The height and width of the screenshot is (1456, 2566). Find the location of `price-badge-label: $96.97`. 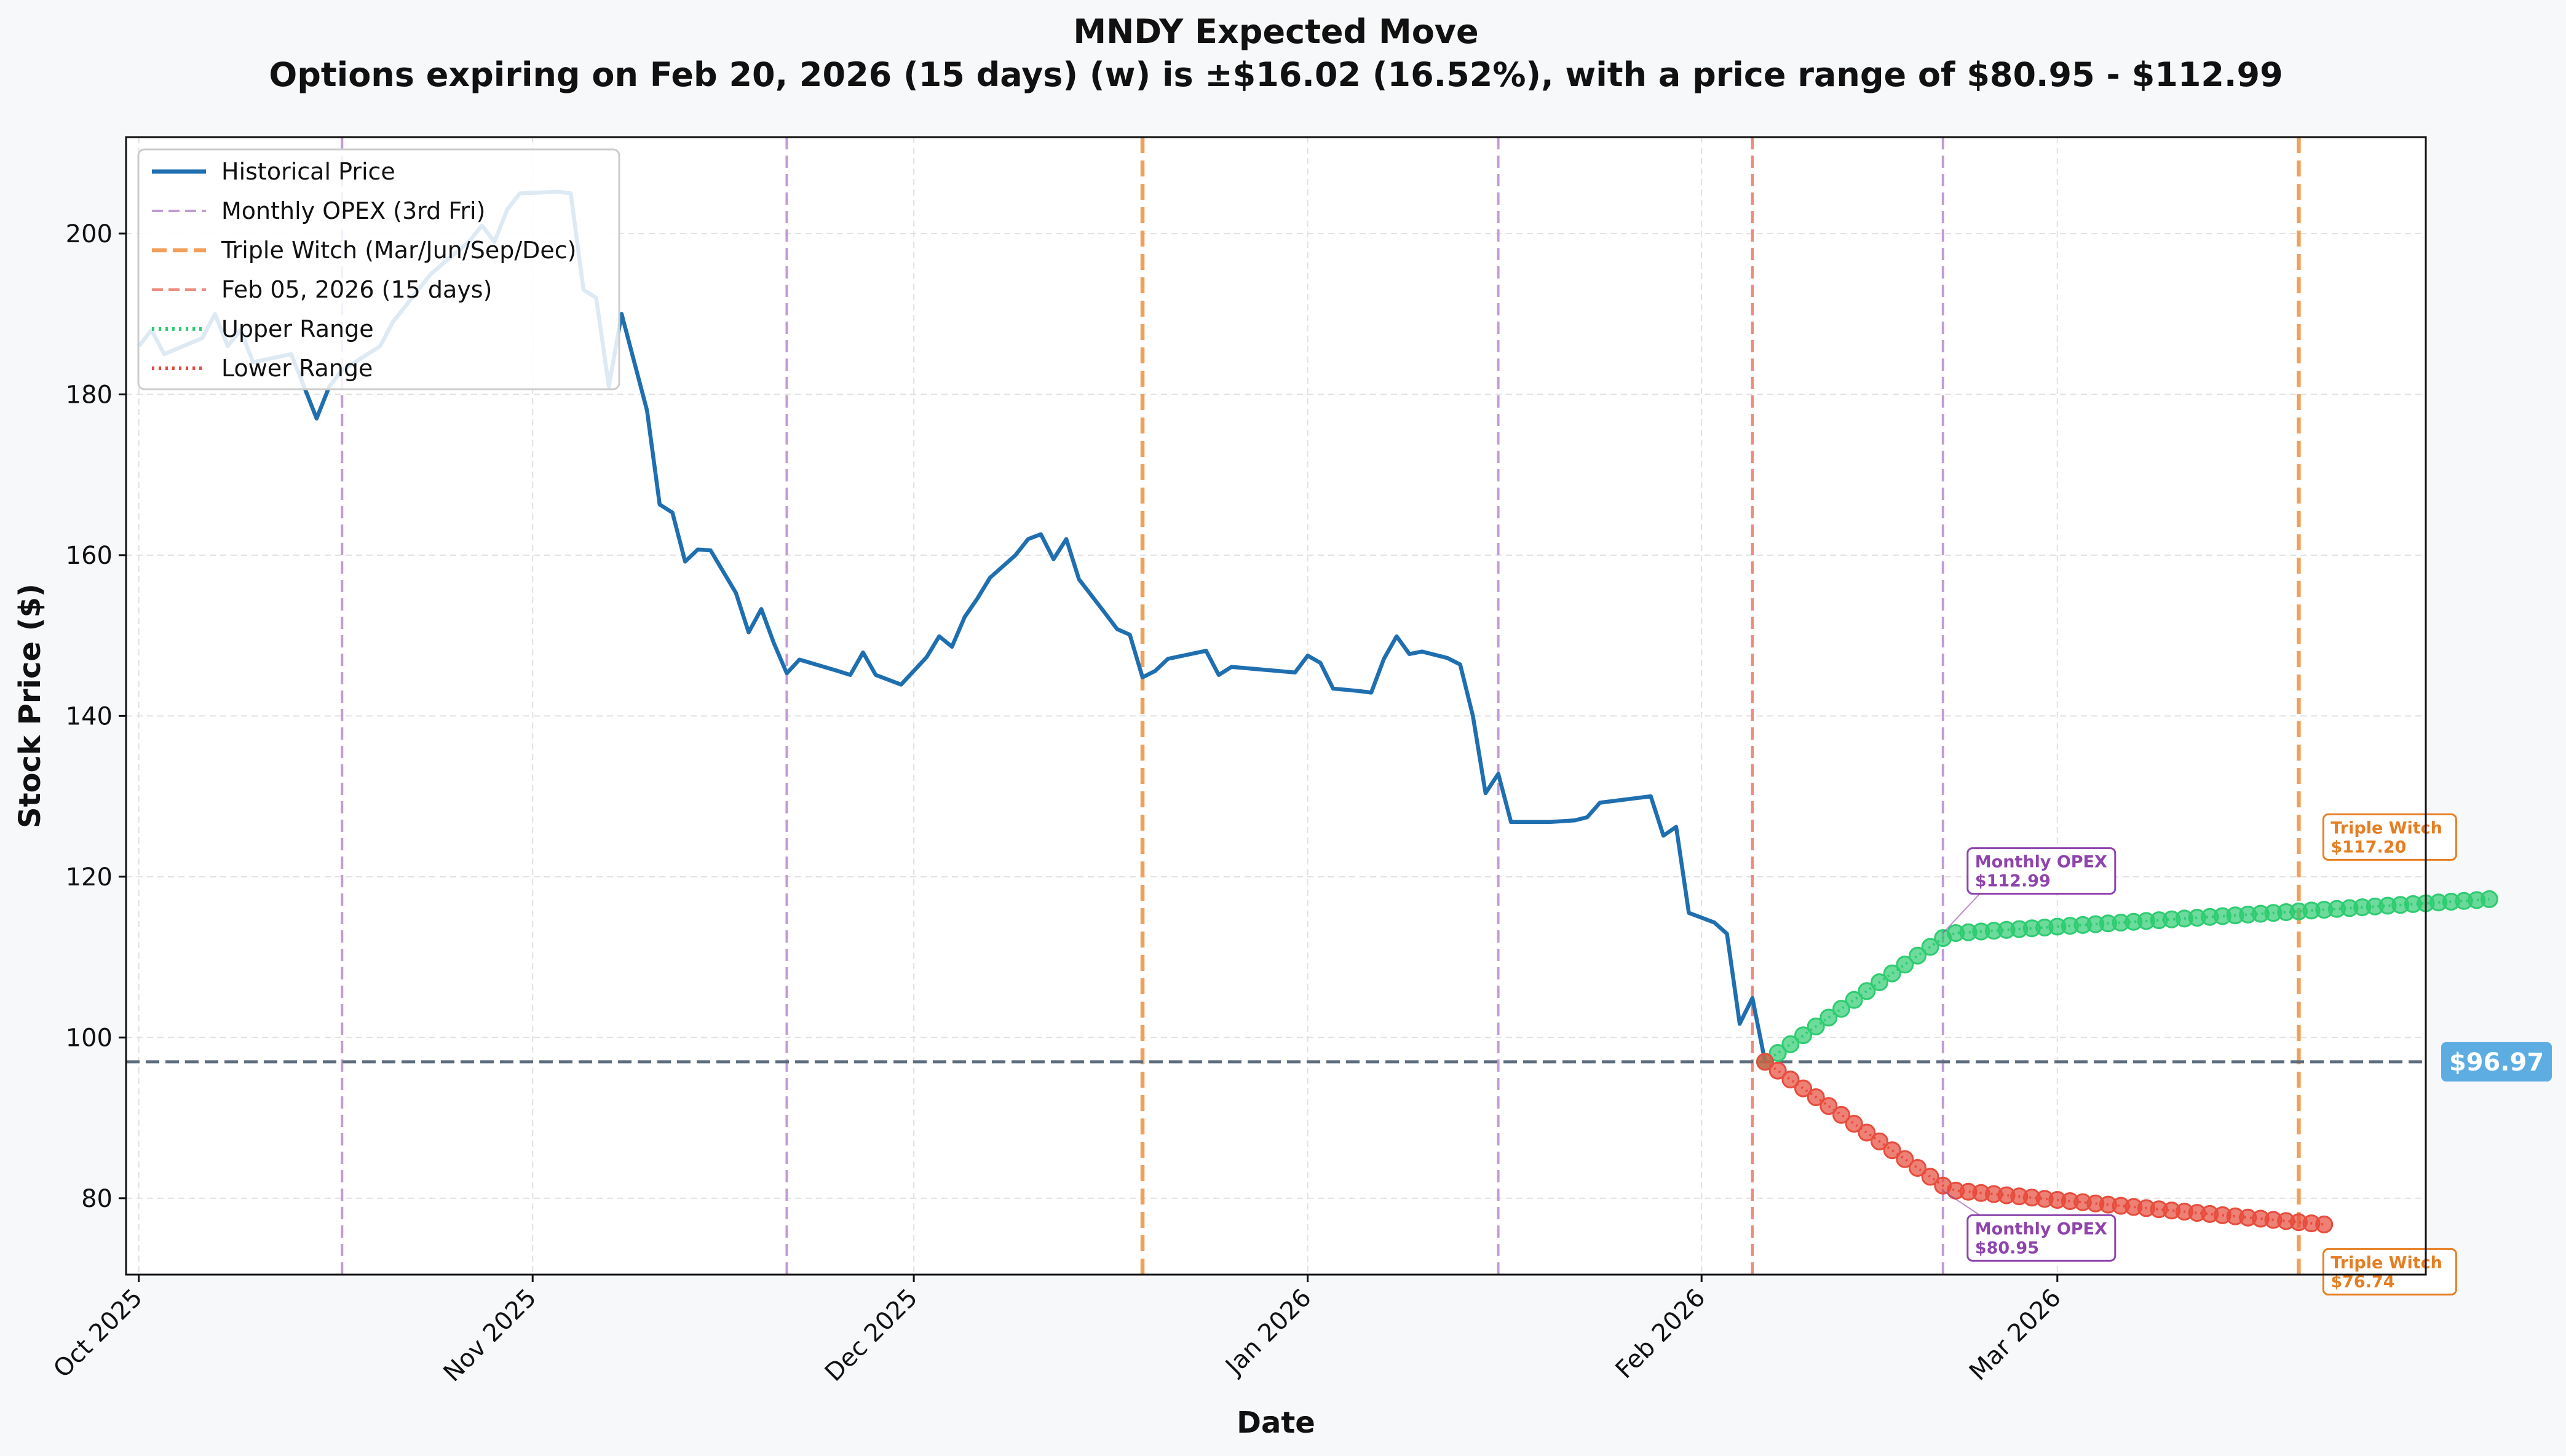

price-badge-label: $96.97 is located at coordinates (2496, 1062).